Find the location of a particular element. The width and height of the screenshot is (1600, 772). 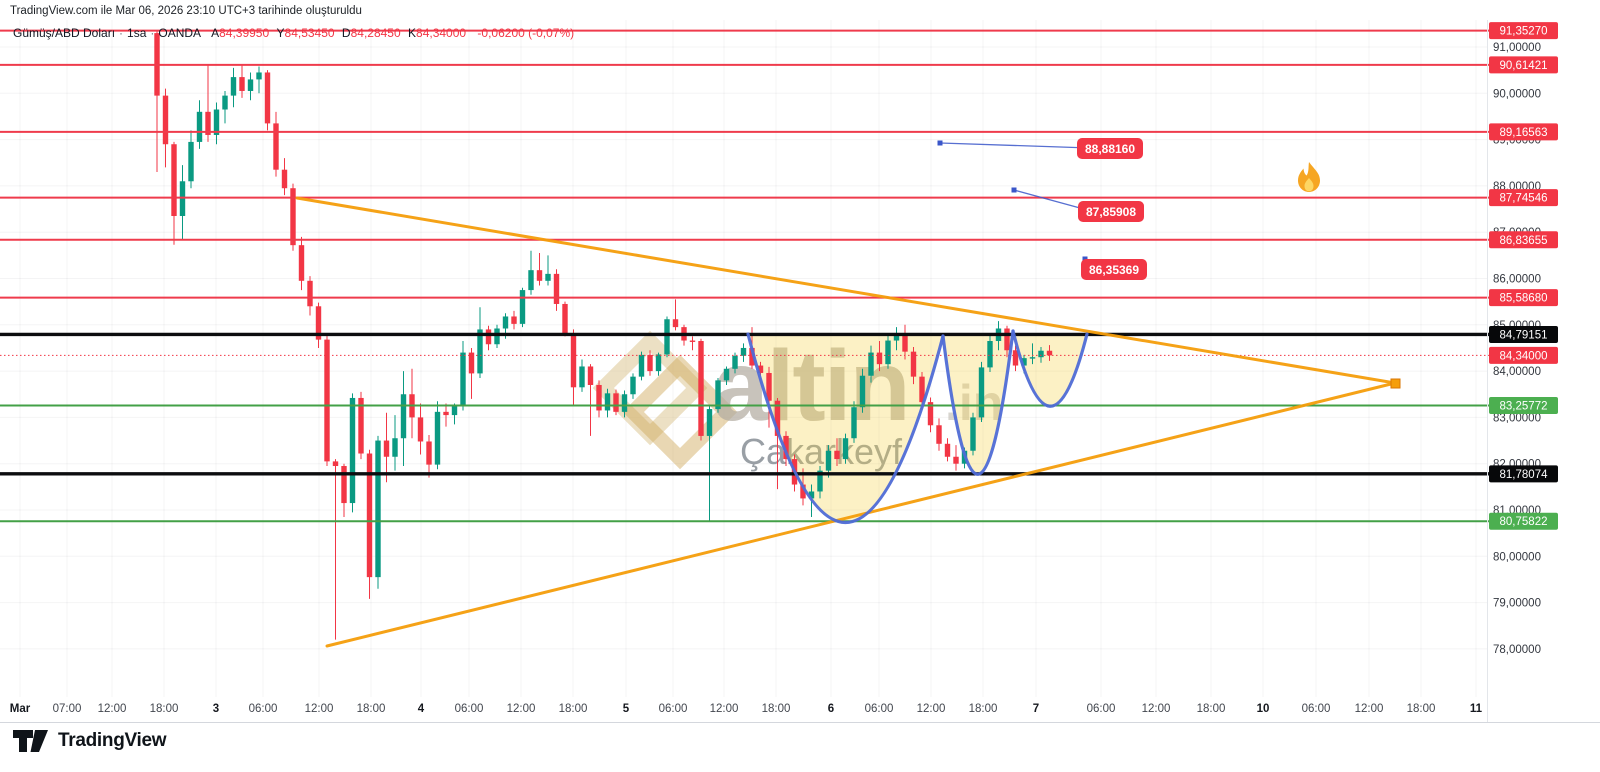

svg-text: 78,00000 is located at coordinates (1517, 650).